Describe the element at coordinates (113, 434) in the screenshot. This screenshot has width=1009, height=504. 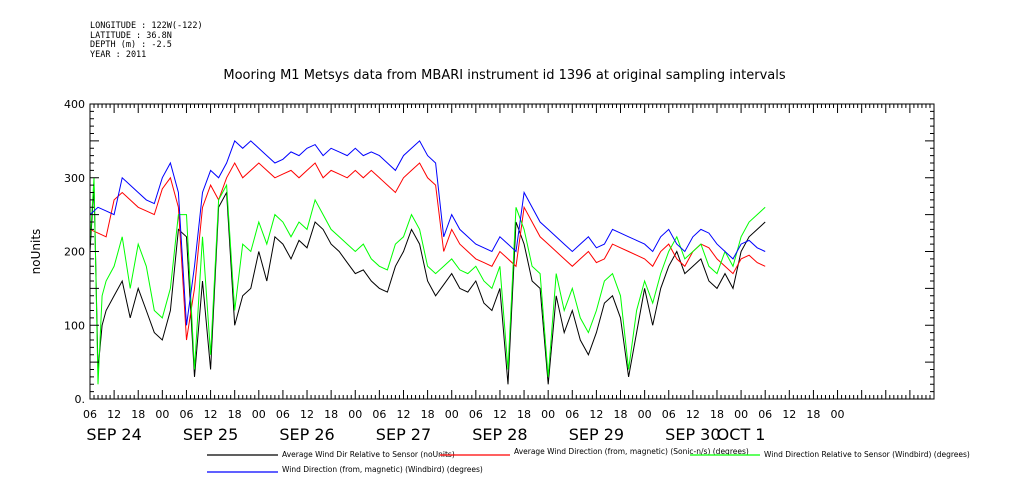
I see `x-day-label: SEP 24` at that location.